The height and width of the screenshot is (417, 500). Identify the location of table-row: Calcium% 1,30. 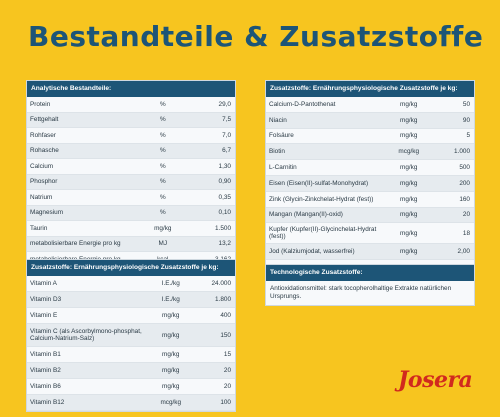
(131, 167).